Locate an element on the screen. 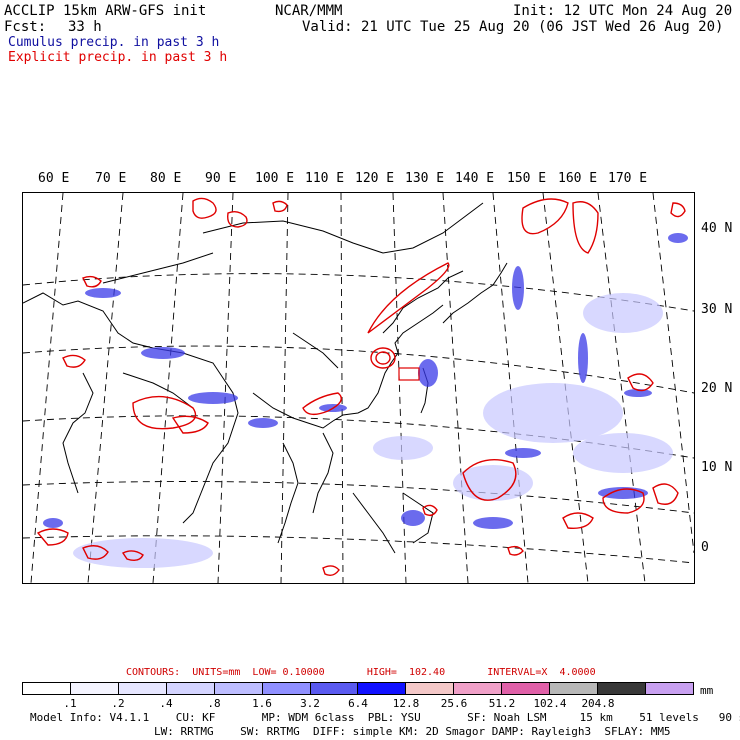 The width and height of the screenshot is (740, 740). cumulus-precip-legend: Cumulus precip. in past 3 h is located at coordinates (114, 42).